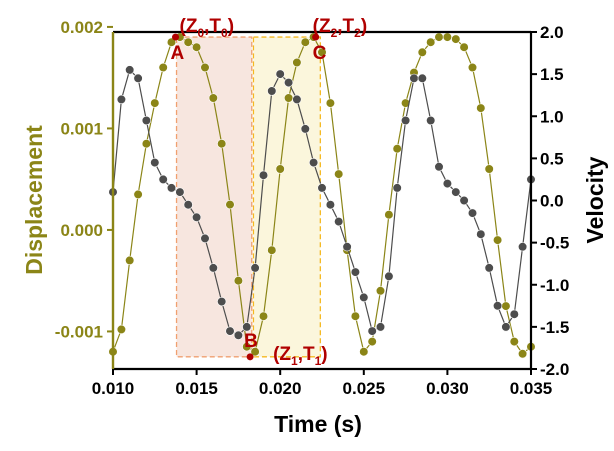  I want to click on annotation-letter-c: C, so click(320, 53).